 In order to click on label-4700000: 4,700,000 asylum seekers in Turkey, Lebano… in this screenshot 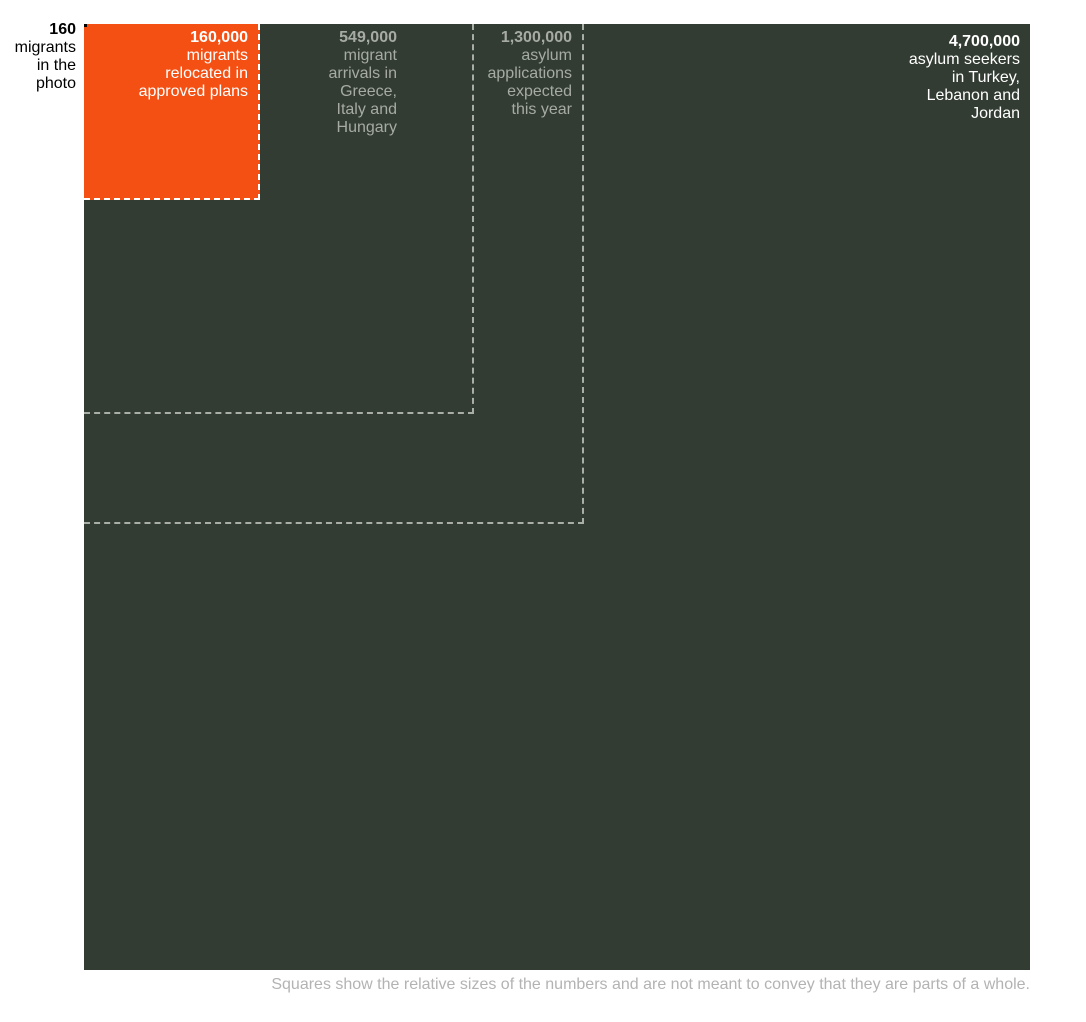, I will do `click(964, 78)`.